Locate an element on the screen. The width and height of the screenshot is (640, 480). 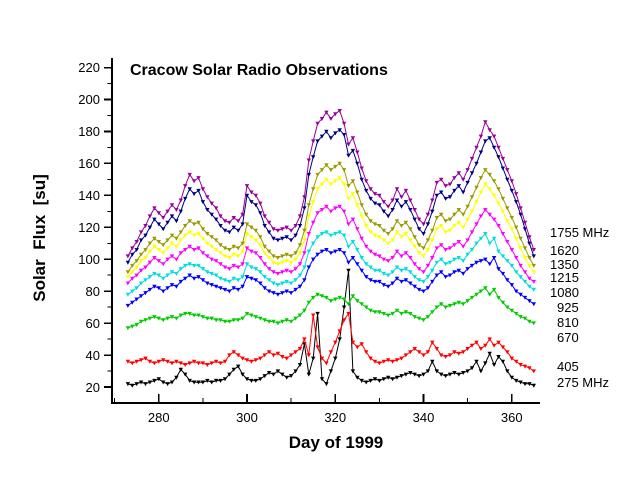
legend-item-275mhz: 275 MHz is located at coordinates (583, 382).